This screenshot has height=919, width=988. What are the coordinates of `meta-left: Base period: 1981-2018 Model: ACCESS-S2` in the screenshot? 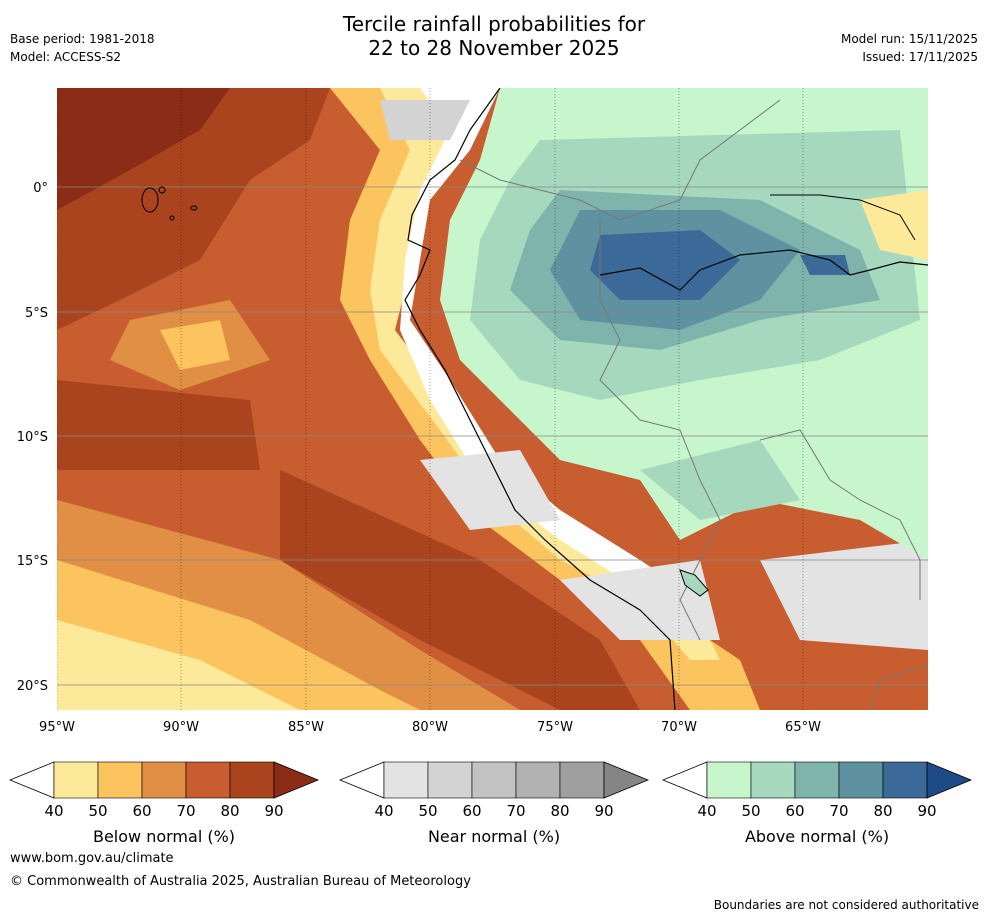 It's located at (82, 48).